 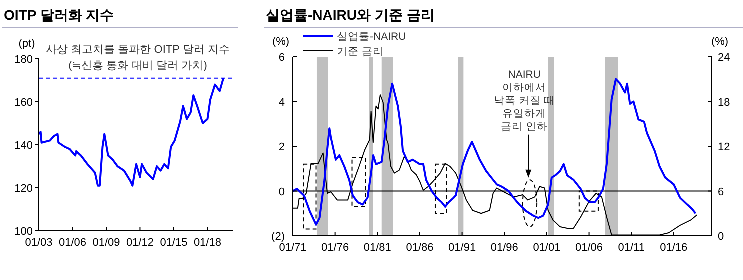 I want to click on chart-title: 실업률-NAIRU와 기준 금리, so click(x=350, y=15).